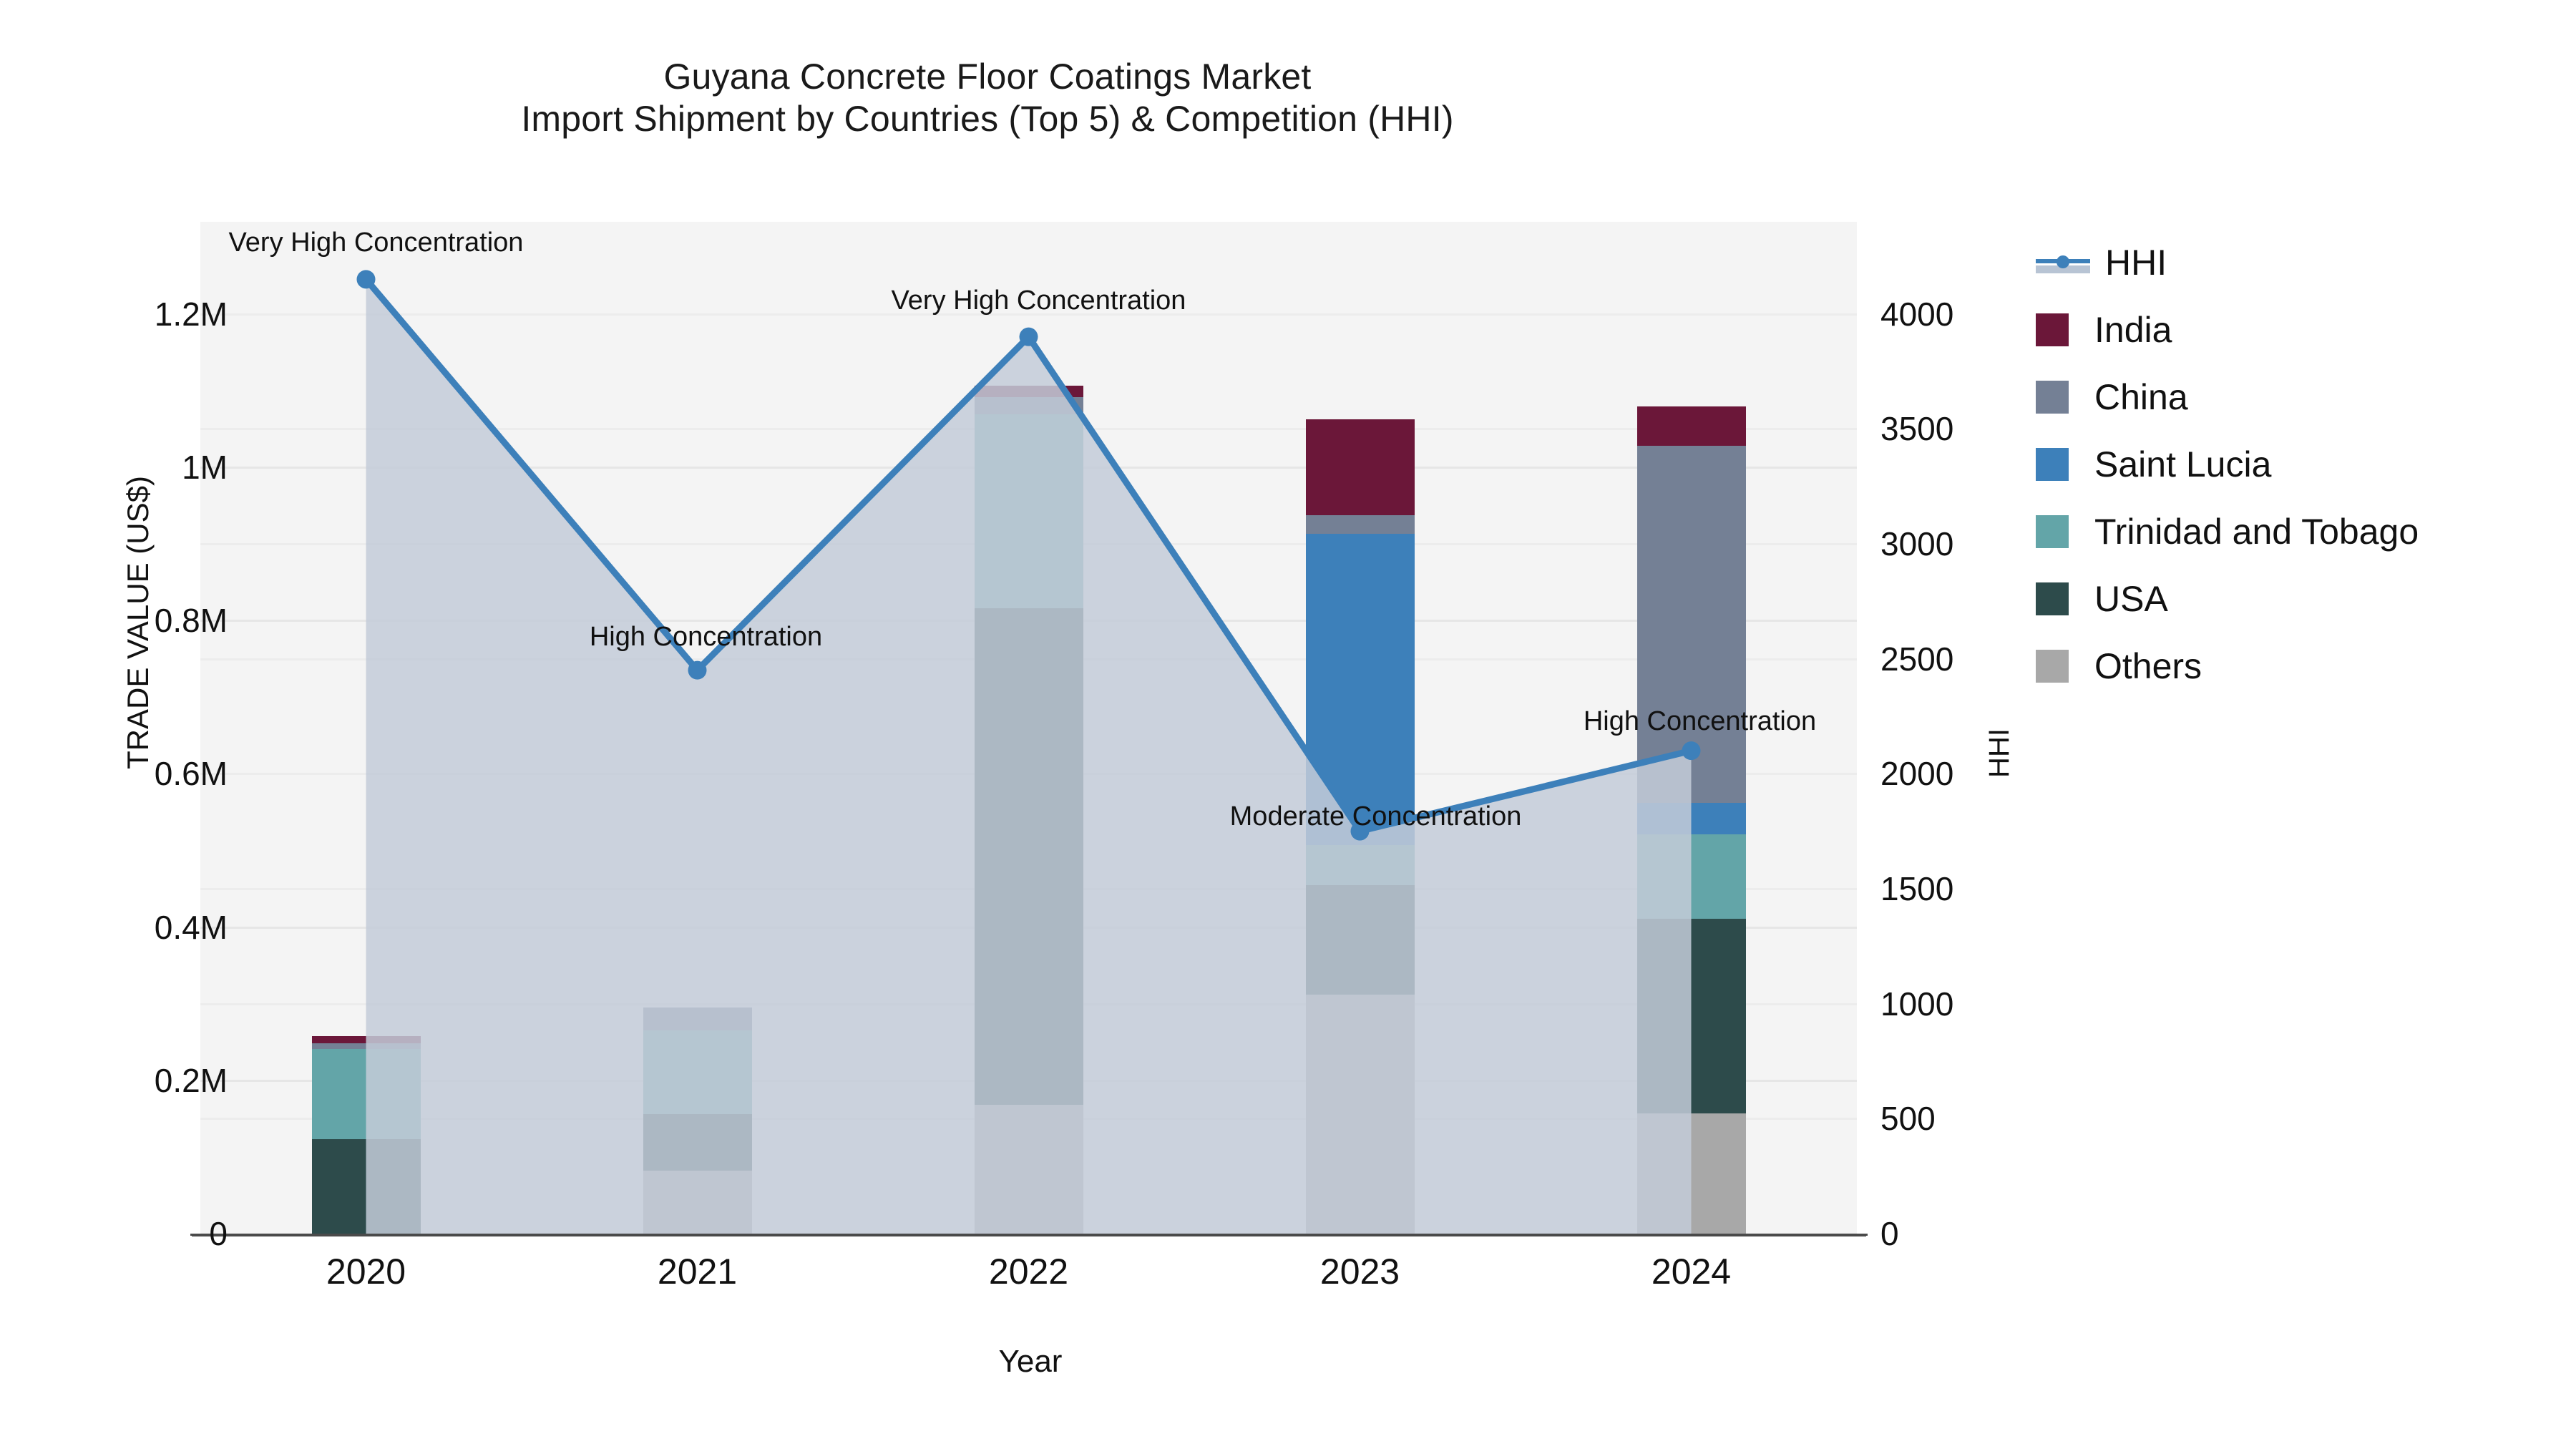 The height and width of the screenshot is (1449, 2576). I want to click on legend-item-india: India, so click(2300, 330).